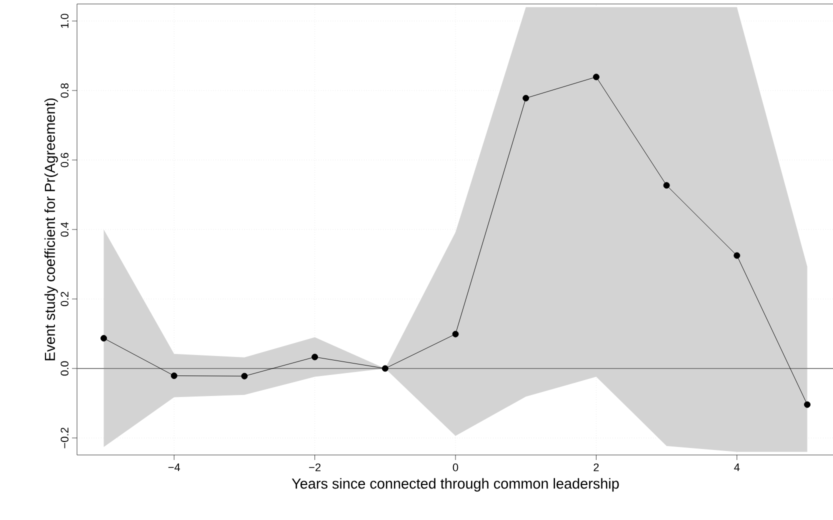 The image size is (833, 520). I want to click on x-axis-title: Years since connected through common leadership, so click(455, 485).